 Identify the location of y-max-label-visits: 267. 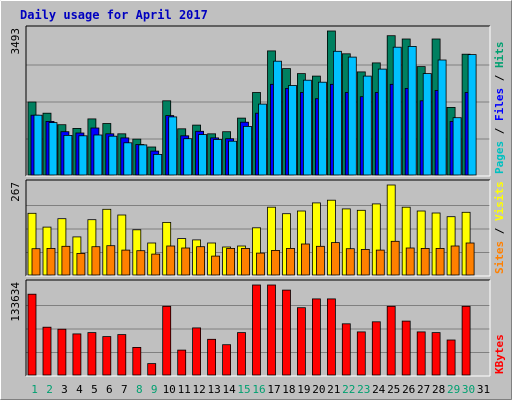
(15, 192).